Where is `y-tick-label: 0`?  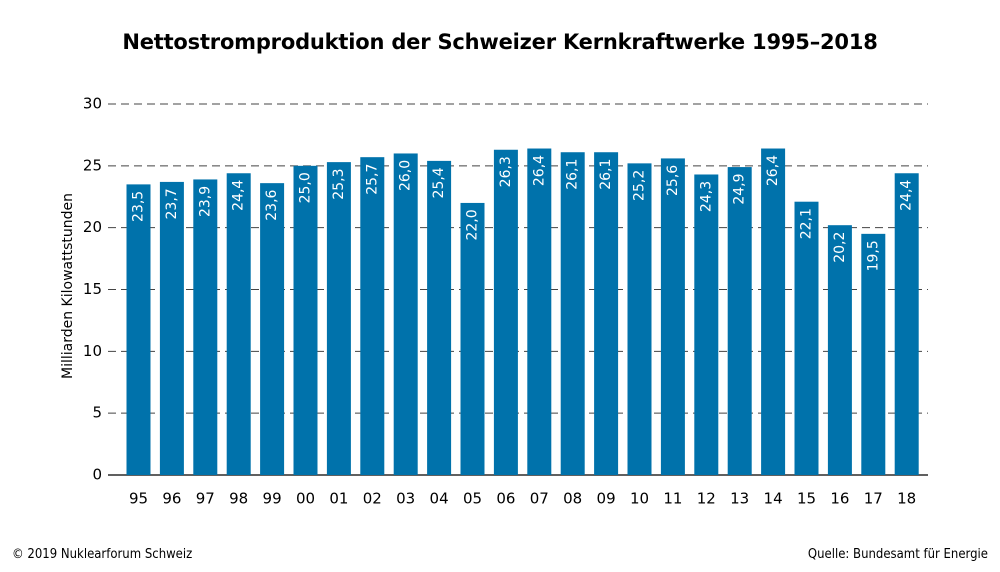 y-tick-label: 0 is located at coordinates (97, 475).